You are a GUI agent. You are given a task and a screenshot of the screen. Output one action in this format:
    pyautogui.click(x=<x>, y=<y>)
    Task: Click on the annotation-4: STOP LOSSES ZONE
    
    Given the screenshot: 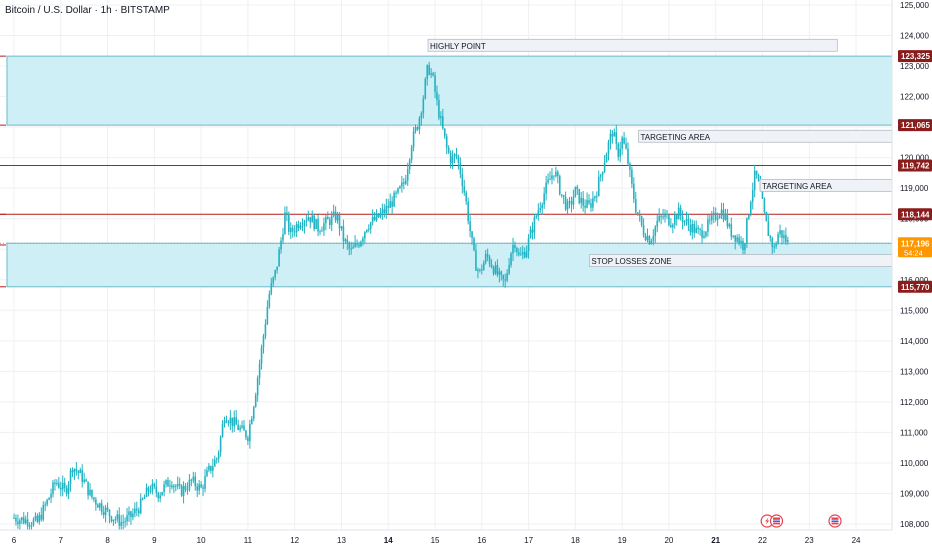 What is the action you would take?
    pyautogui.click(x=740, y=260)
    